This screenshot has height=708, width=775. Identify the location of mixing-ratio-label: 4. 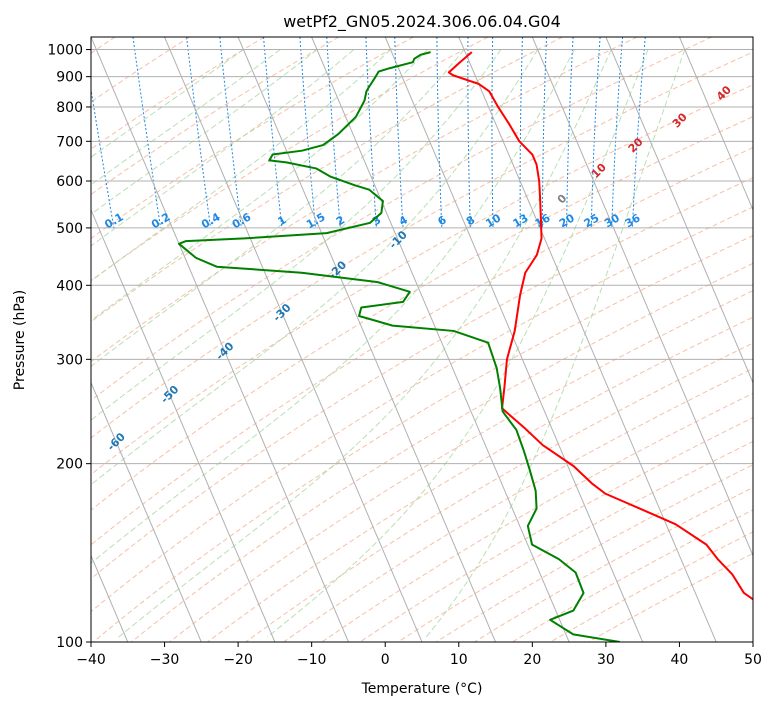
(403, 220).